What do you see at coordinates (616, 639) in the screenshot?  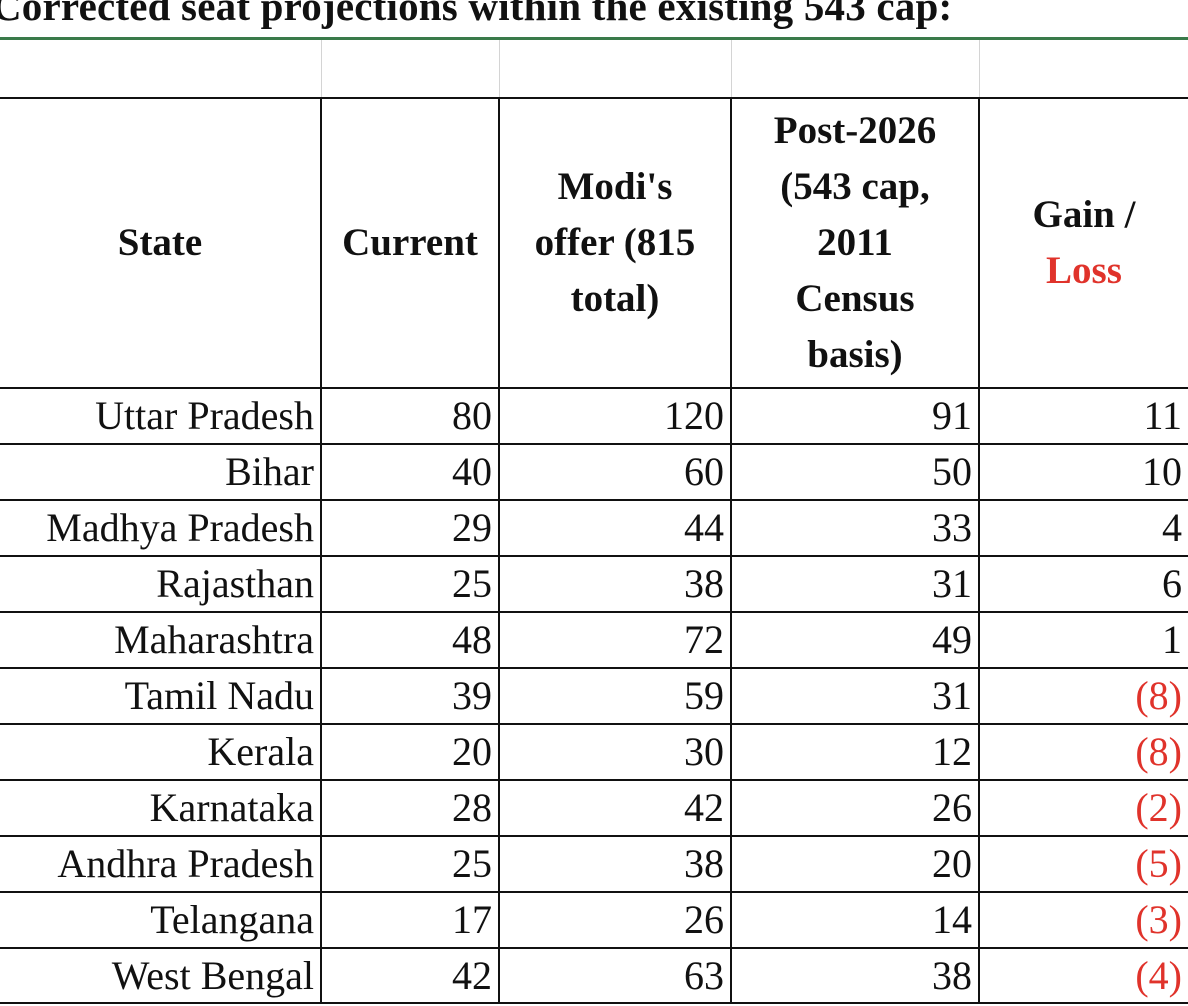 I see `cell-modis-offer: 72` at bounding box center [616, 639].